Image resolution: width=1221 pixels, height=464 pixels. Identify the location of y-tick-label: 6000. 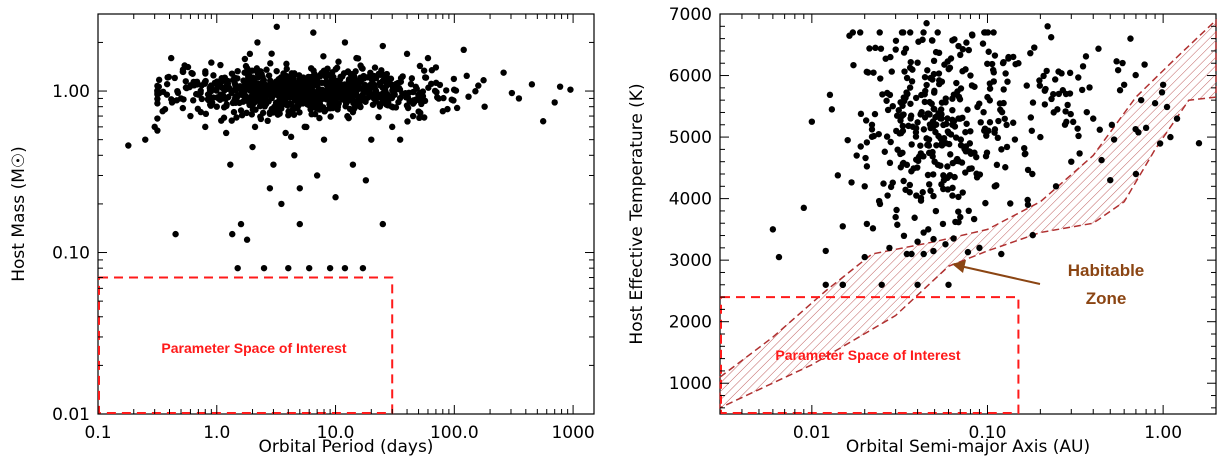
(690, 77).